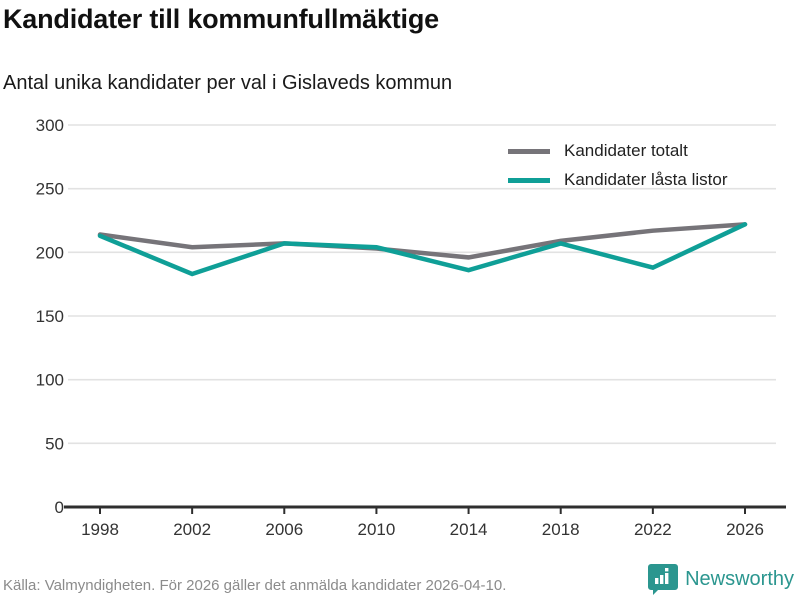 This screenshot has height=600, width=800. Describe the element at coordinates (100, 529) in the screenshot. I see `x-tick-label-1998: 1998` at that location.